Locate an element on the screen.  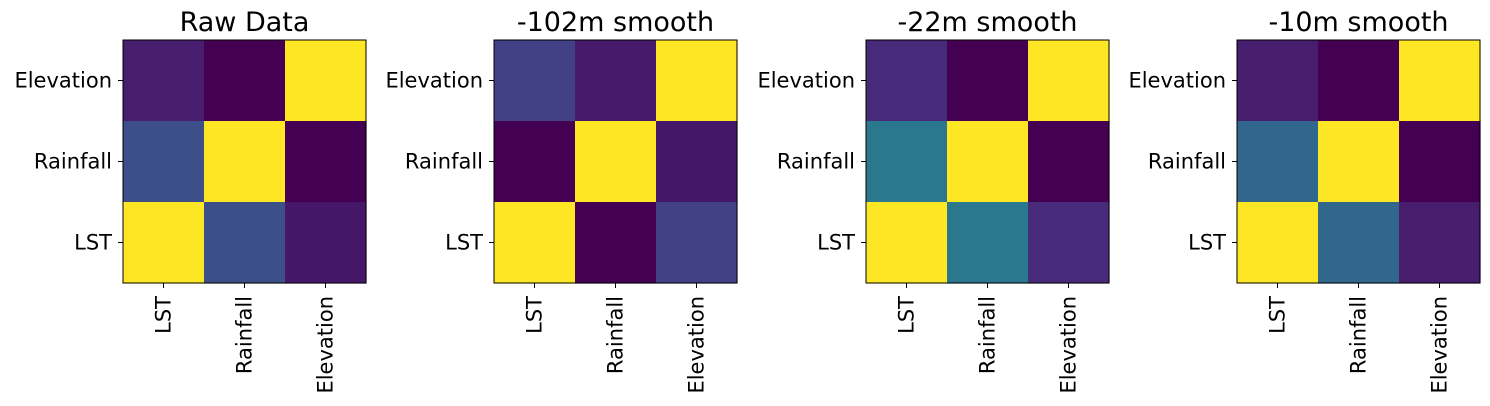
panel-title: -102m smooth is located at coordinates (615, 22).